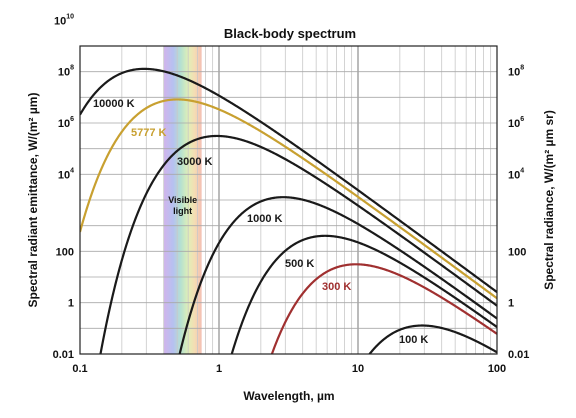 The height and width of the screenshot is (418, 576). I want to click on label-1000k: 1000 K, so click(265, 219).